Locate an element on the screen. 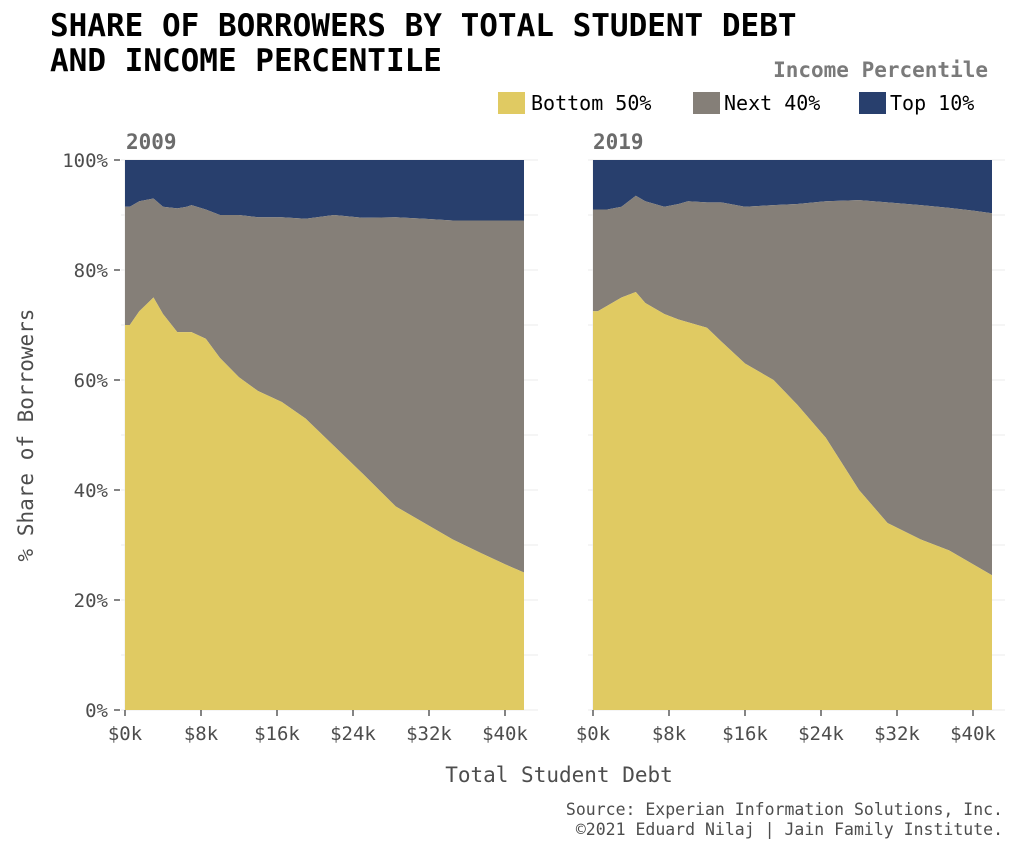  y-tick-label: 80% is located at coordinates (91, 271).